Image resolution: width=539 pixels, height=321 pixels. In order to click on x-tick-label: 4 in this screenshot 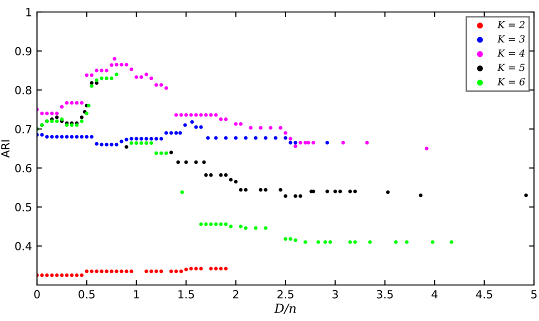, I will do `click(435, 294)`.